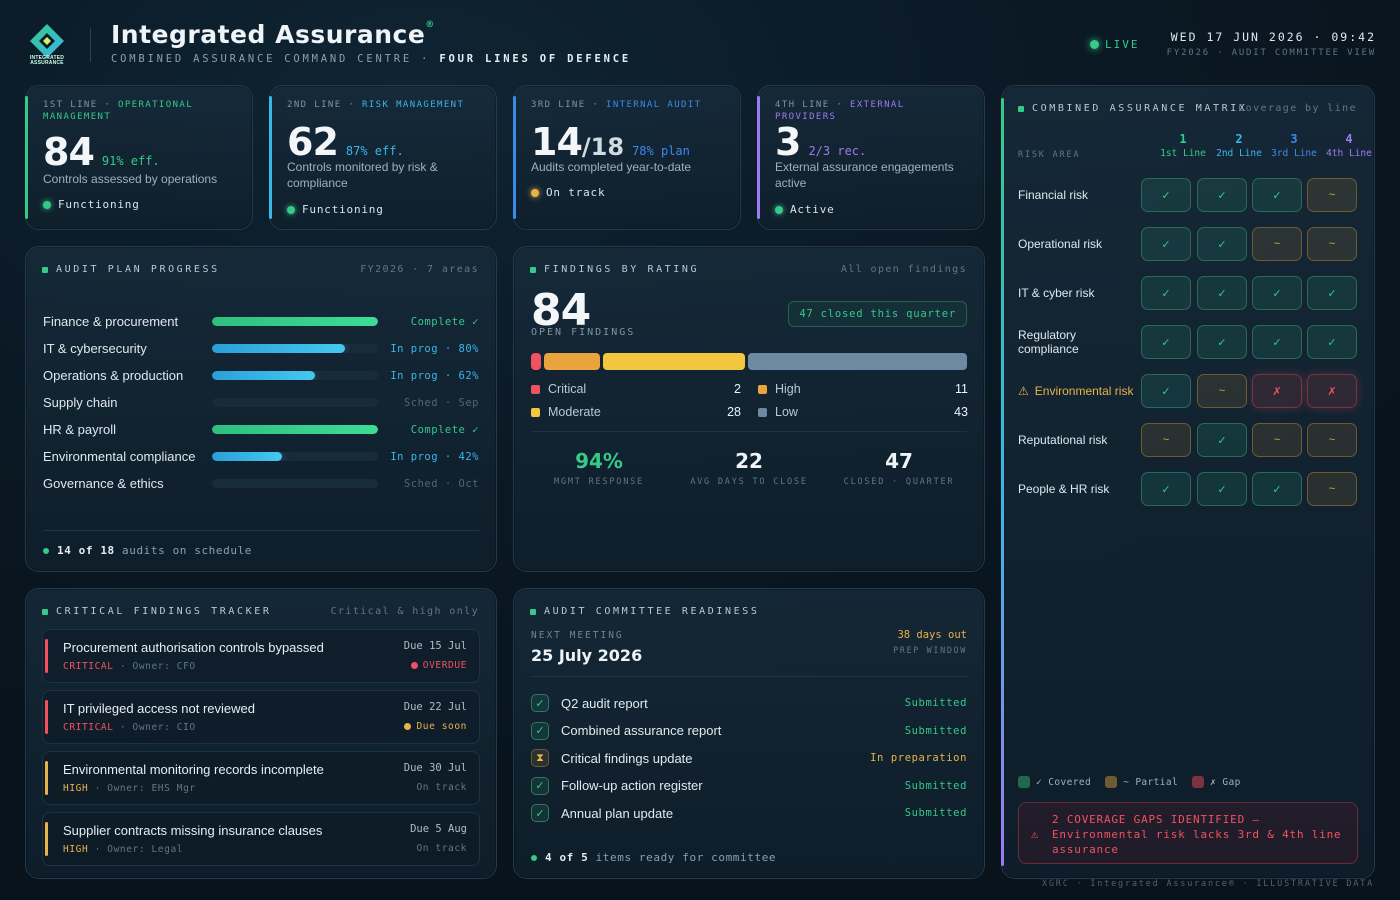  What do you see at coordinates (1141, 782) in the screenshot?
I see `matrix-legend-item: ~ Partial` at bounding box center [1141, 782].